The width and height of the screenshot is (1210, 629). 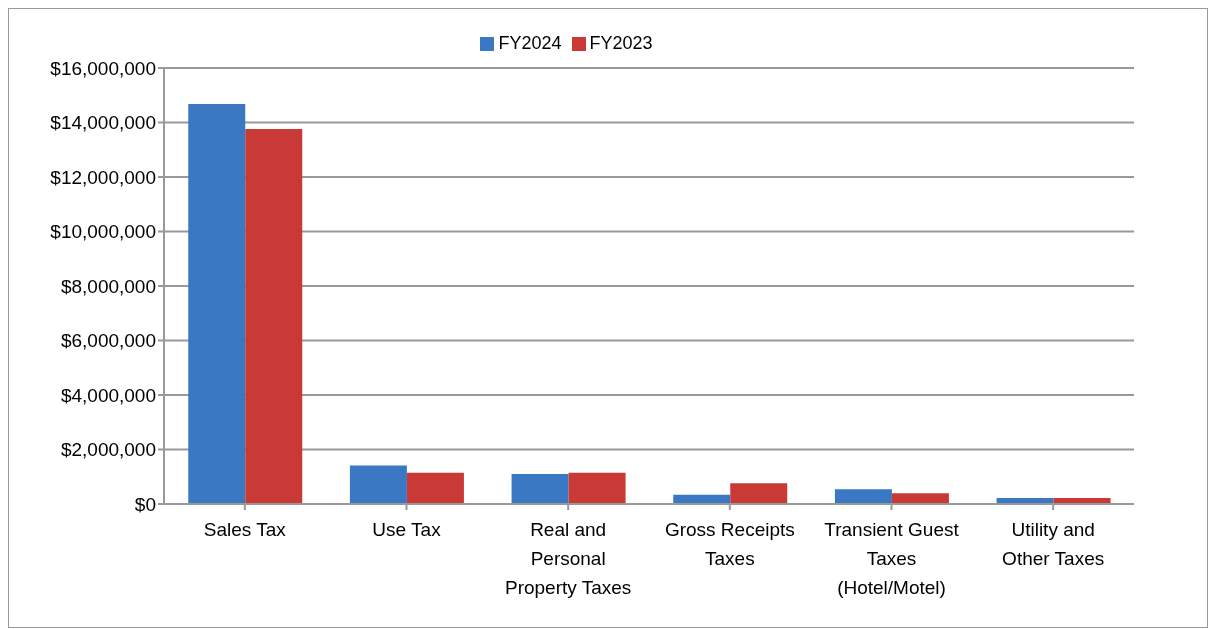 I want to click on legend-label: FY2023, so click(x=621, y=43).